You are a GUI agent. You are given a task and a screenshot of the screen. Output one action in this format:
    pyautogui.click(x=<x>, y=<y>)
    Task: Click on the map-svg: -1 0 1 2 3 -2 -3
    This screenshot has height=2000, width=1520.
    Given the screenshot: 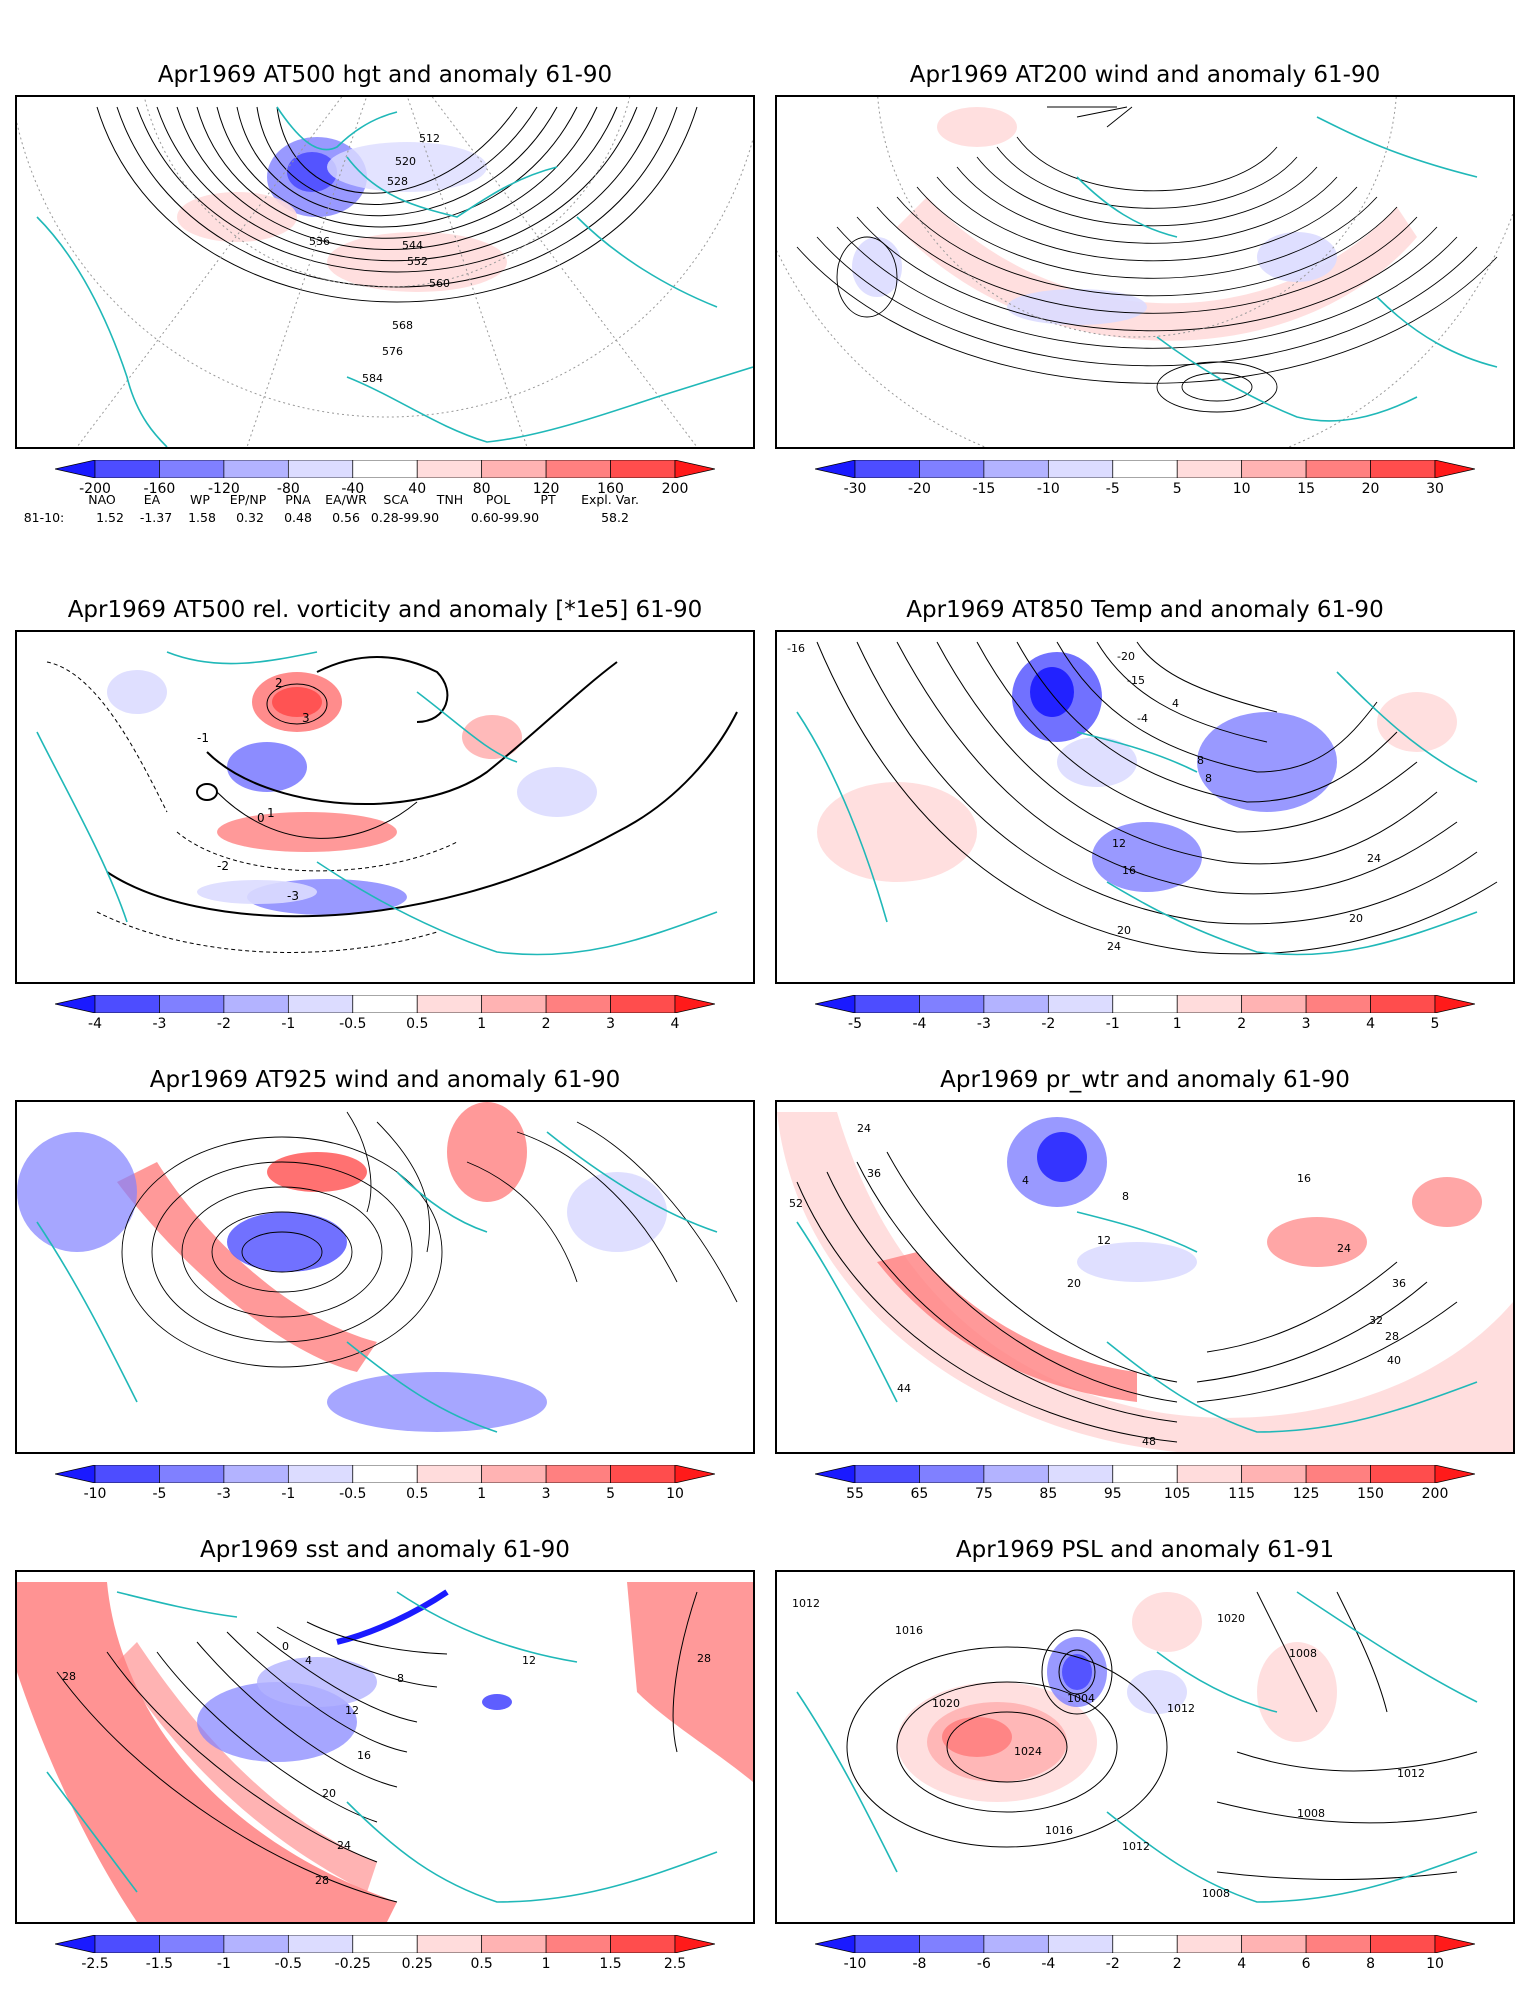 What is the action you would take?
    pyautogui.click(x=387, y=803)
    